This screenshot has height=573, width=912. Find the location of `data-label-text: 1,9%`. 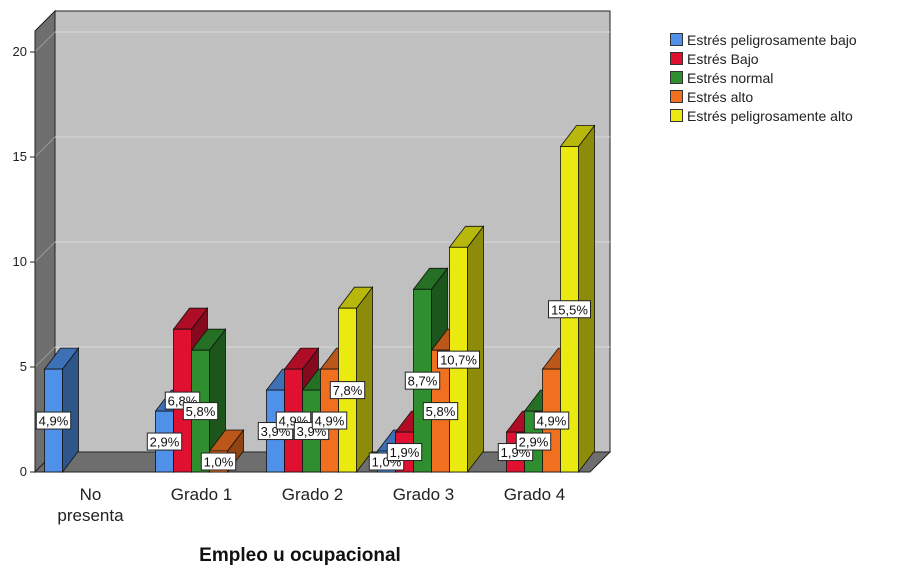

data-label-text: 1,9% is located at coordinates (405, 452).